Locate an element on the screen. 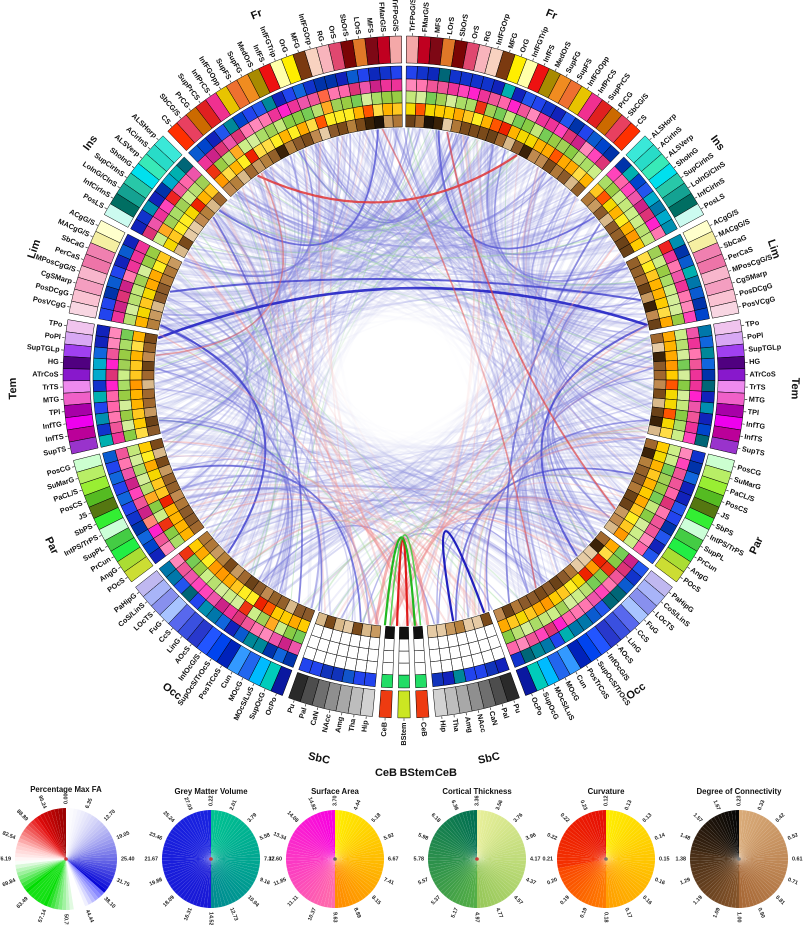 The image size is (807, 930). svg-text: 4.97 is located at coordinates (477, 917).